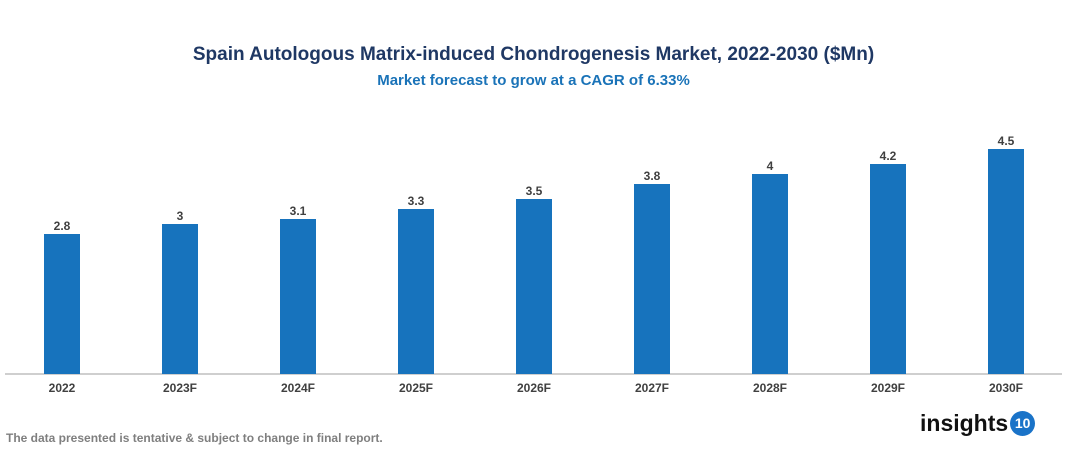  What do you see at coordinates (180, 299) in the screenshot?
I see `bar-2023F` at bounding box center [180, 299].